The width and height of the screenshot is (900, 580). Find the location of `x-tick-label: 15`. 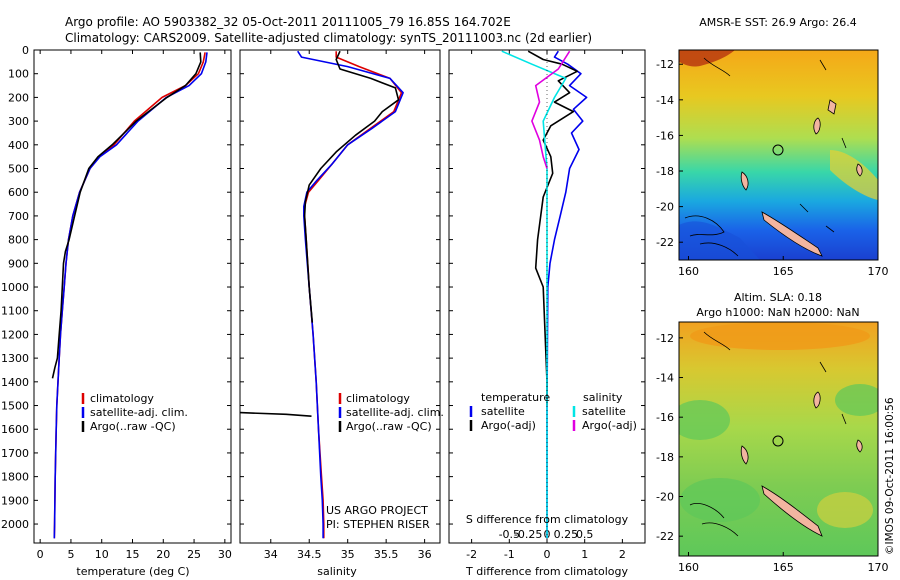

x-tick-label: 15 is located at coordinates (133, 554).